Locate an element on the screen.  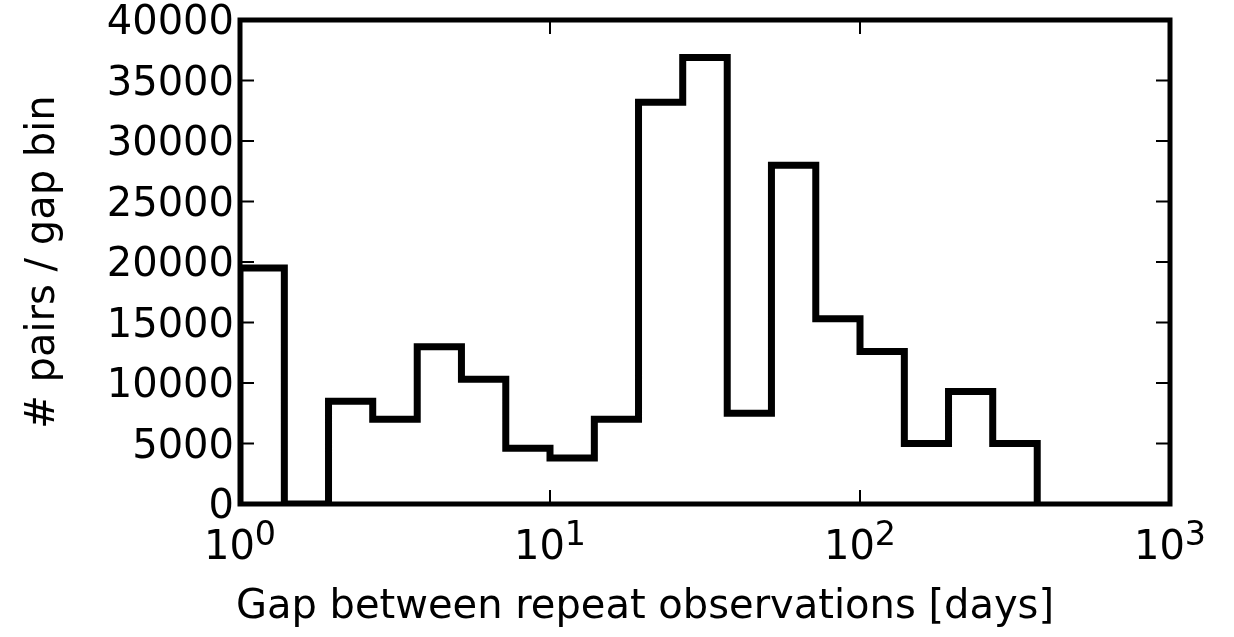
y-tick-label: 20000 is located at coordinates (170, 262).